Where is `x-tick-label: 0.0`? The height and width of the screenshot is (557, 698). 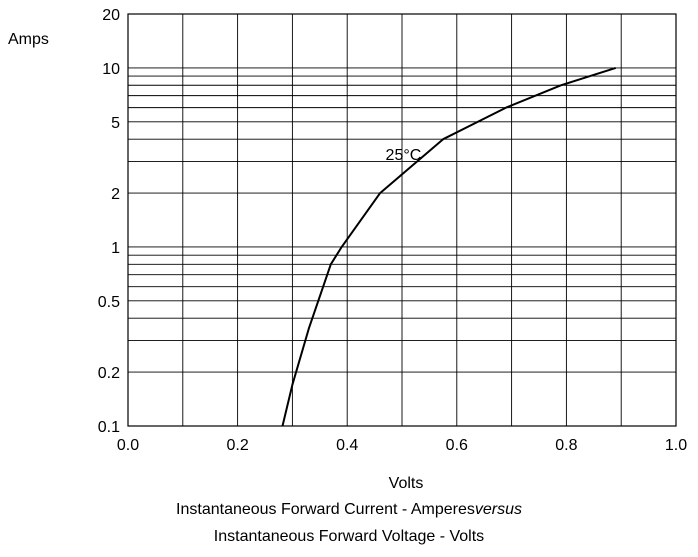
x-tick-label: 0.0 is located at coordinates (128, 445).